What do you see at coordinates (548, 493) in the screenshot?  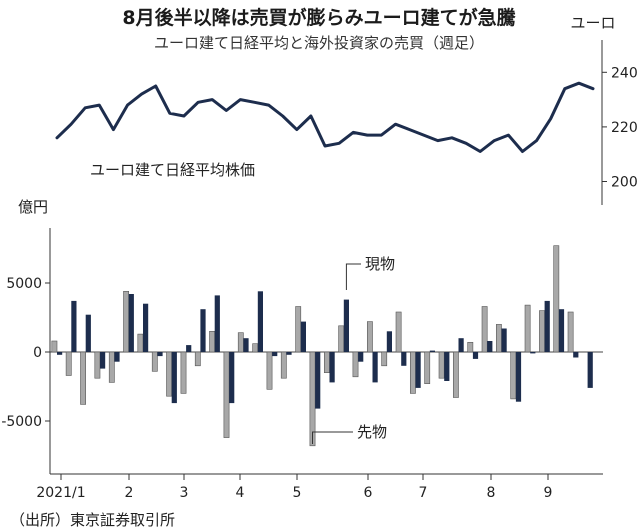 I see `bar-x-tick-label: 9` at bounding box center [548, 493].